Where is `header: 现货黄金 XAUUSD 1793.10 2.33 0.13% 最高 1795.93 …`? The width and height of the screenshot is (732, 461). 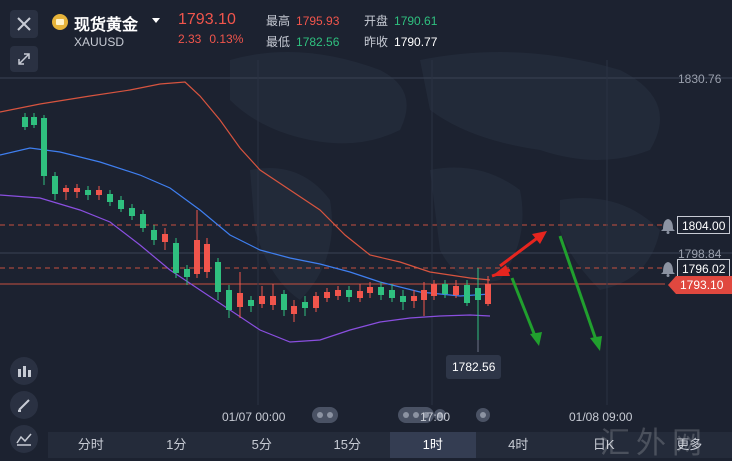 header: 现货黄金 XAUUSD 1793.10 2.33 0.13% 最高 1795.93 … is located at coordinates (366, 25).